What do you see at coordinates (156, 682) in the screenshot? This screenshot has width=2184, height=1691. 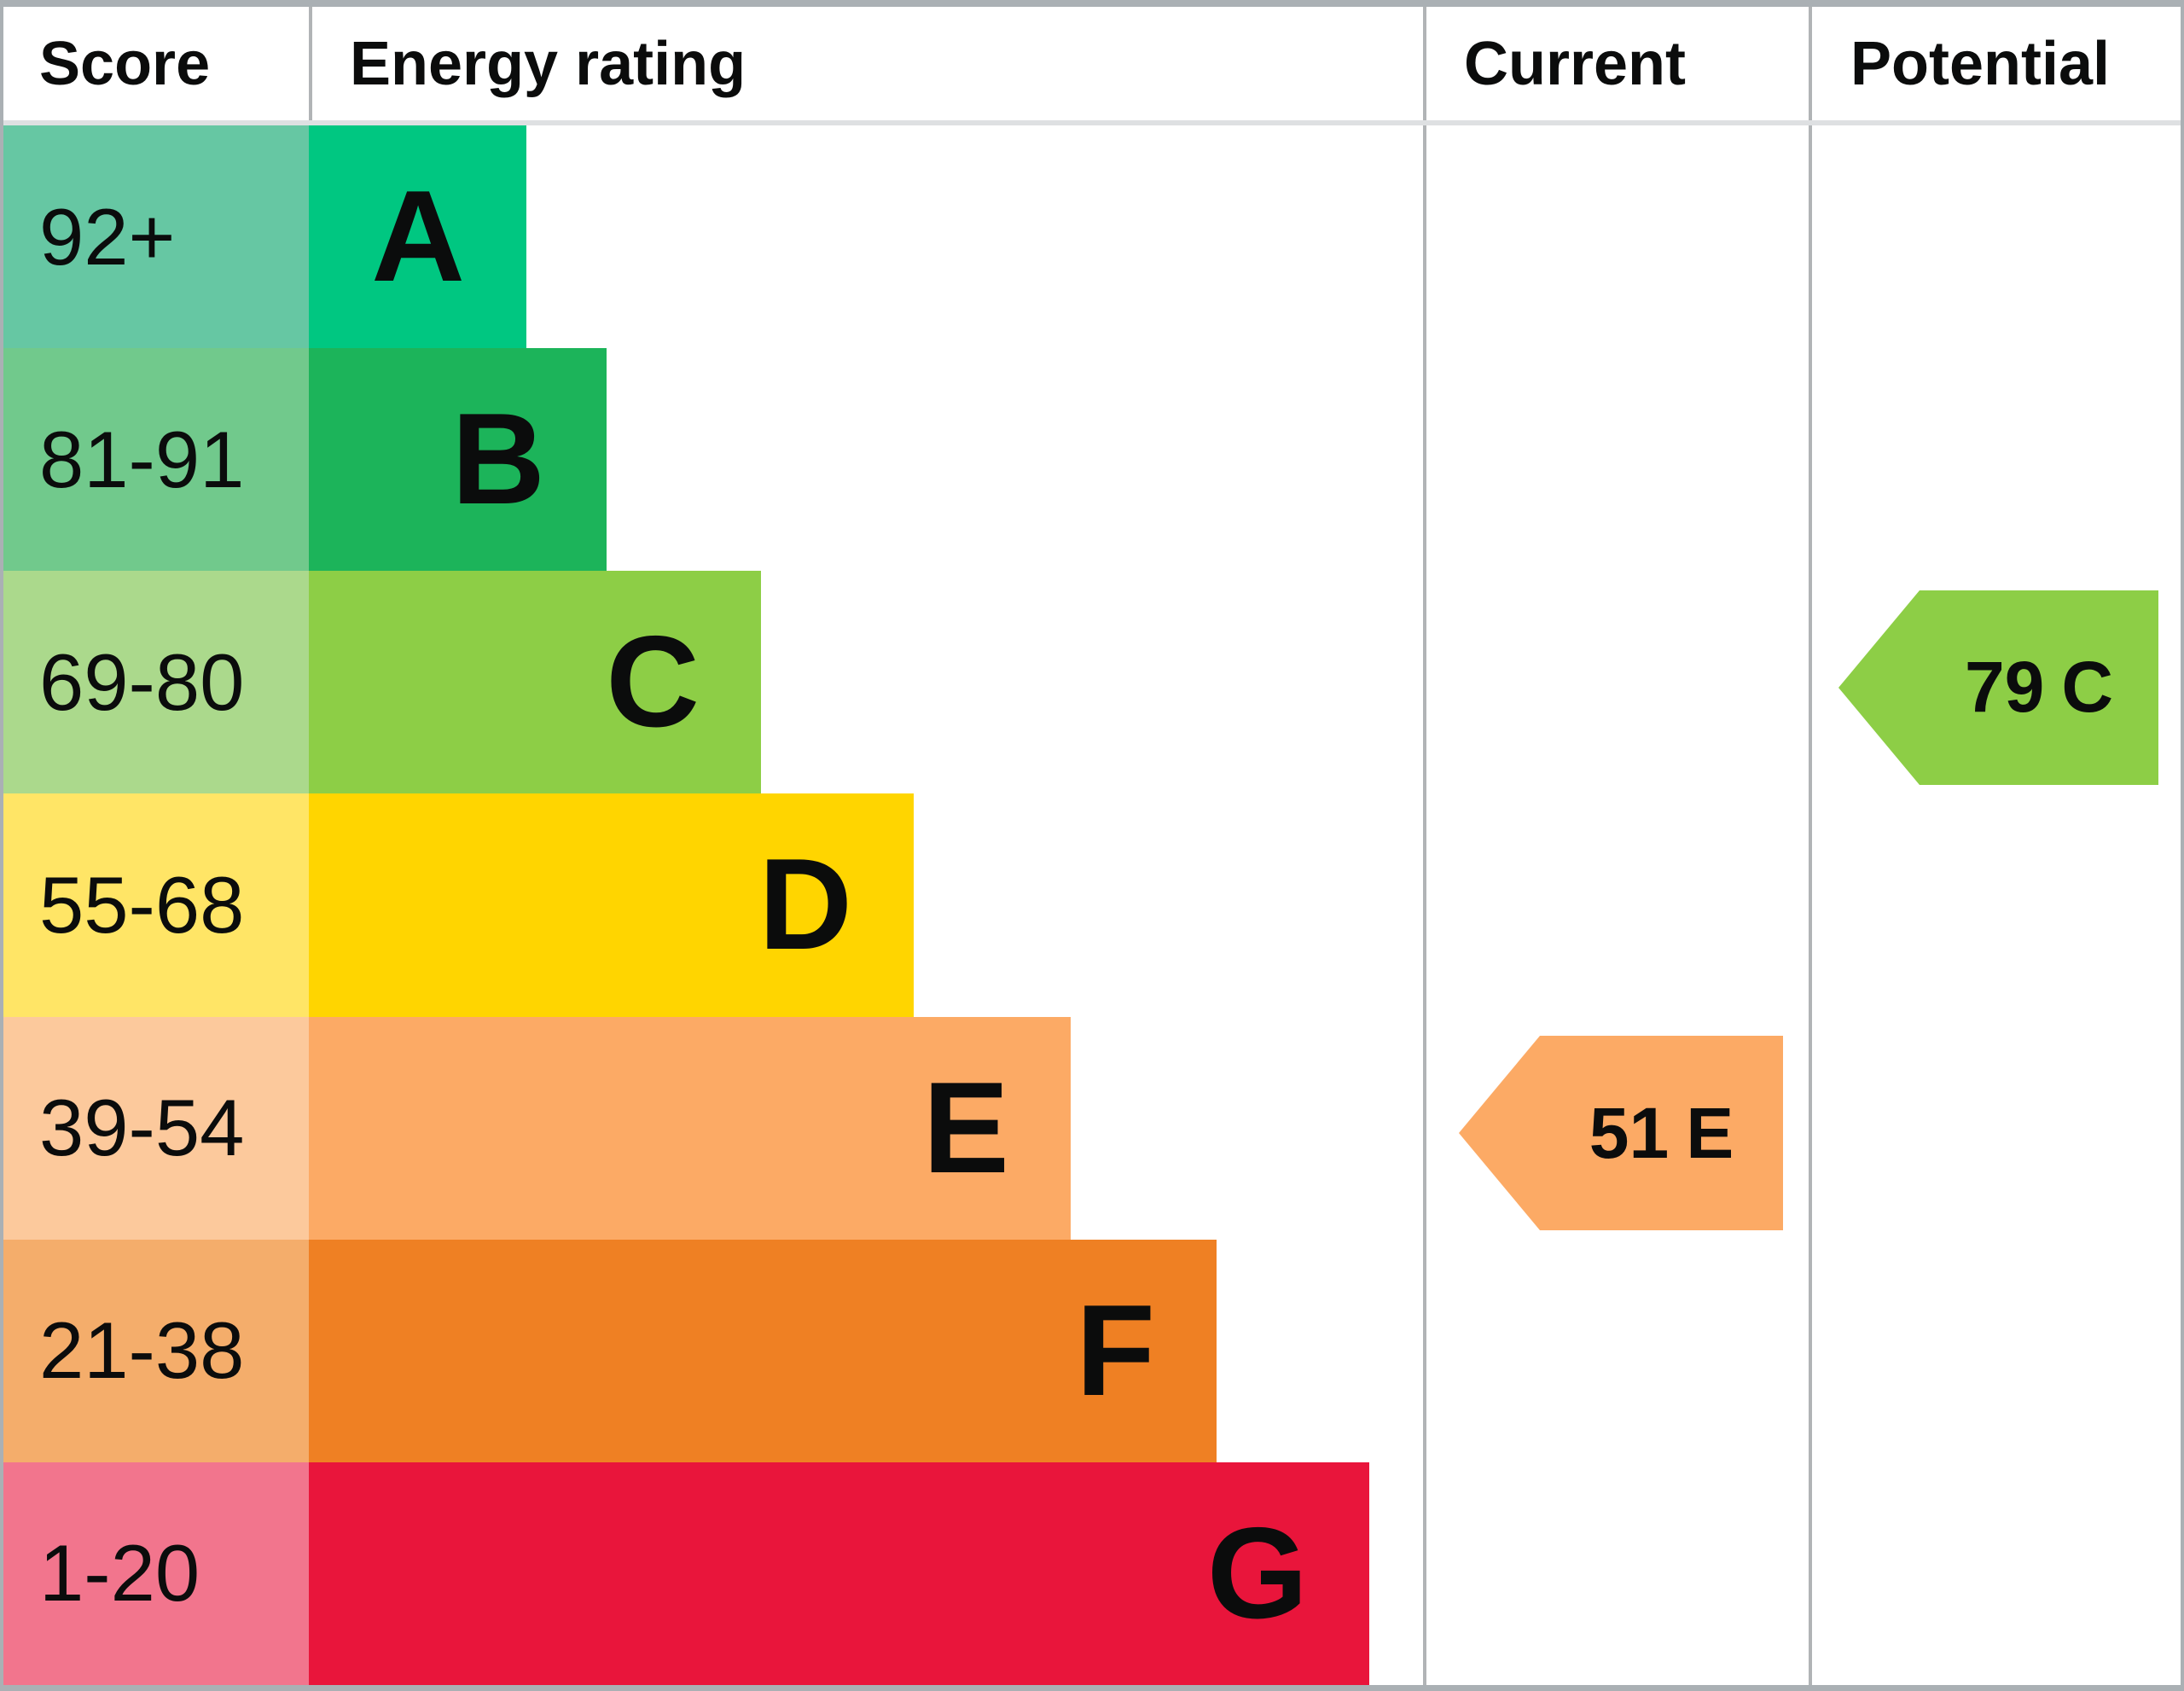 I see `score-range-c: 69-80` at bounding box center [156, 682].